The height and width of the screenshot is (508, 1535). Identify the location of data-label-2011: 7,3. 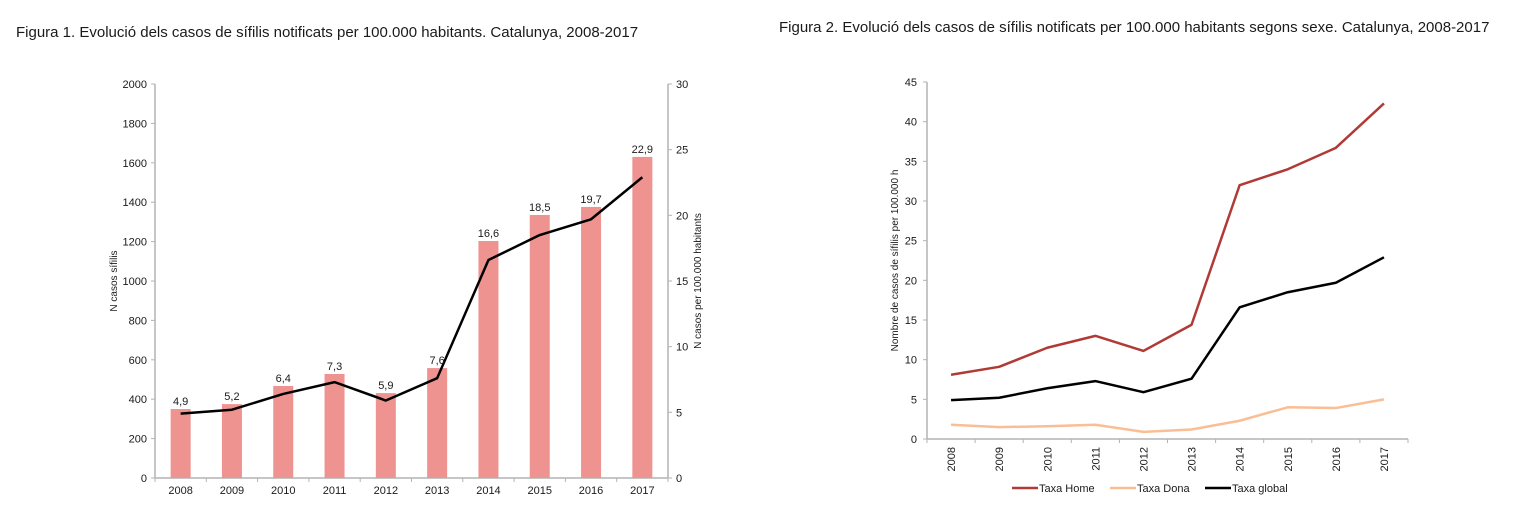
(334, 367).